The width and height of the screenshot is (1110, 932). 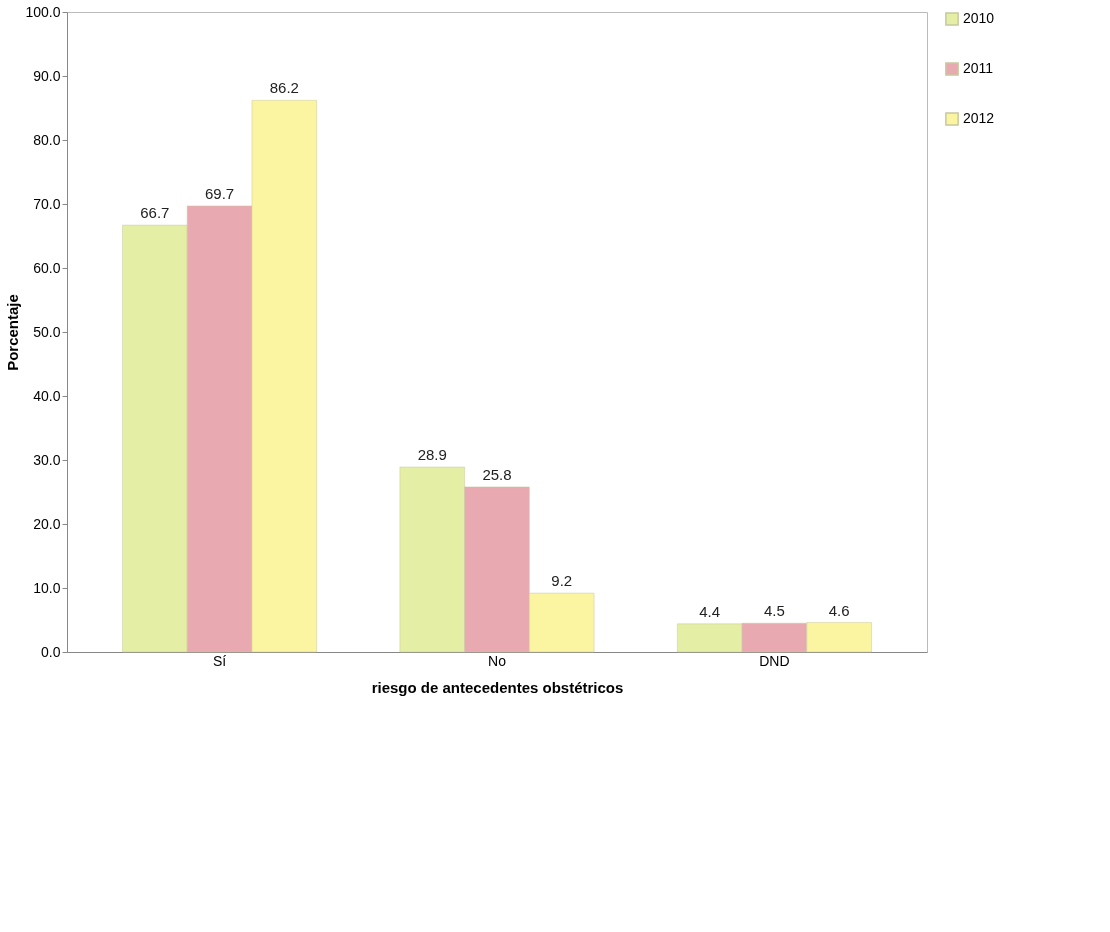 I want to click on y-tick-label: 30.0, so click(x=47, y=459).